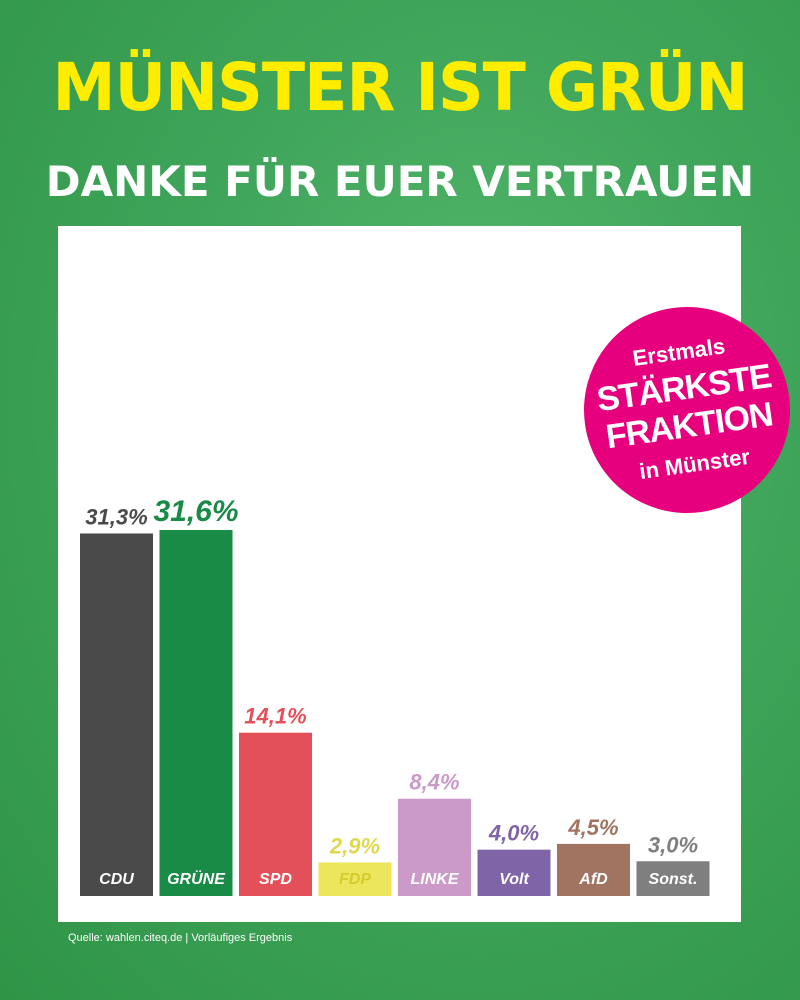 This screenshot has height=1000, width=800. What do you see at coordinates (673, 844) in the screenshot?
I see `value-label-sonst: 3,0%` at bounding box center [673, 844].